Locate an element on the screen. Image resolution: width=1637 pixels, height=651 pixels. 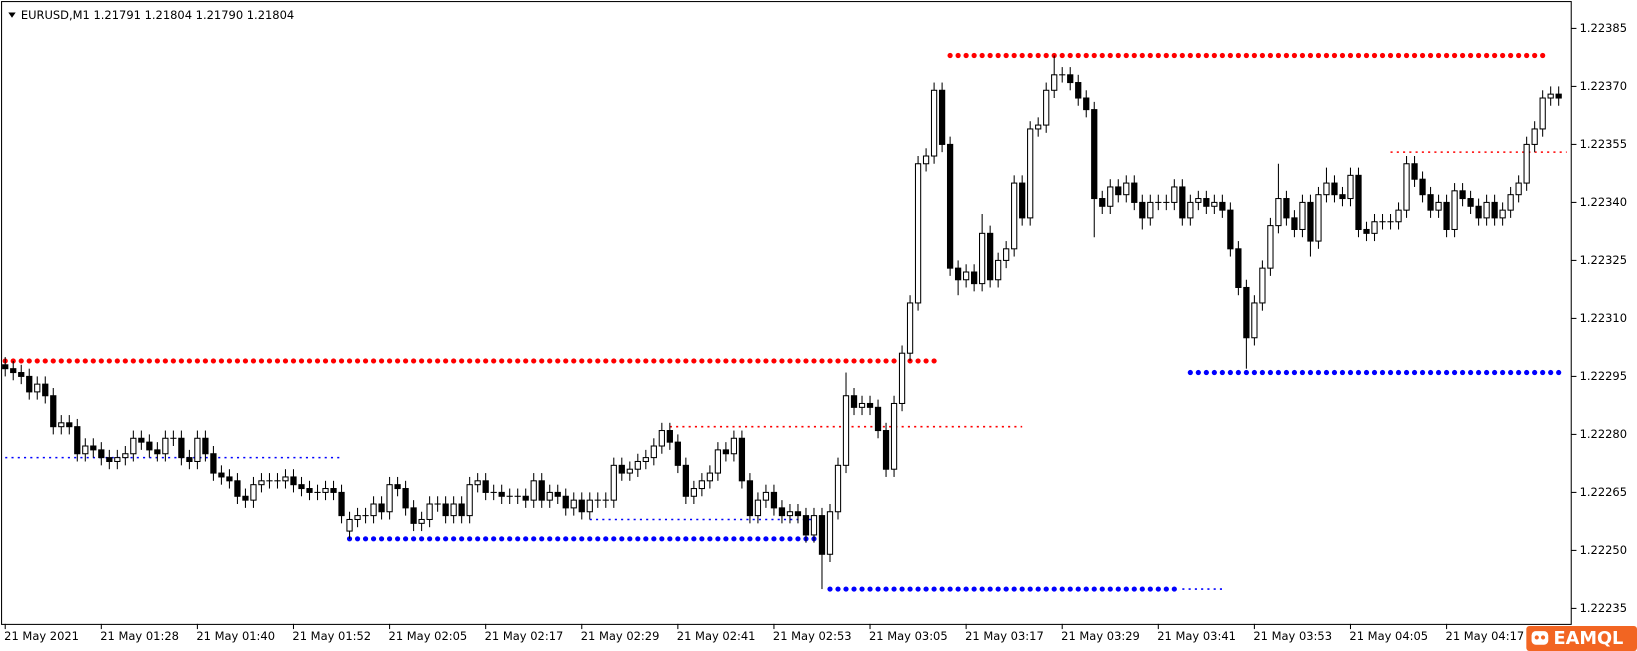
x-tick-label: 21 May 02:29 is located at coordinates (620, 636).